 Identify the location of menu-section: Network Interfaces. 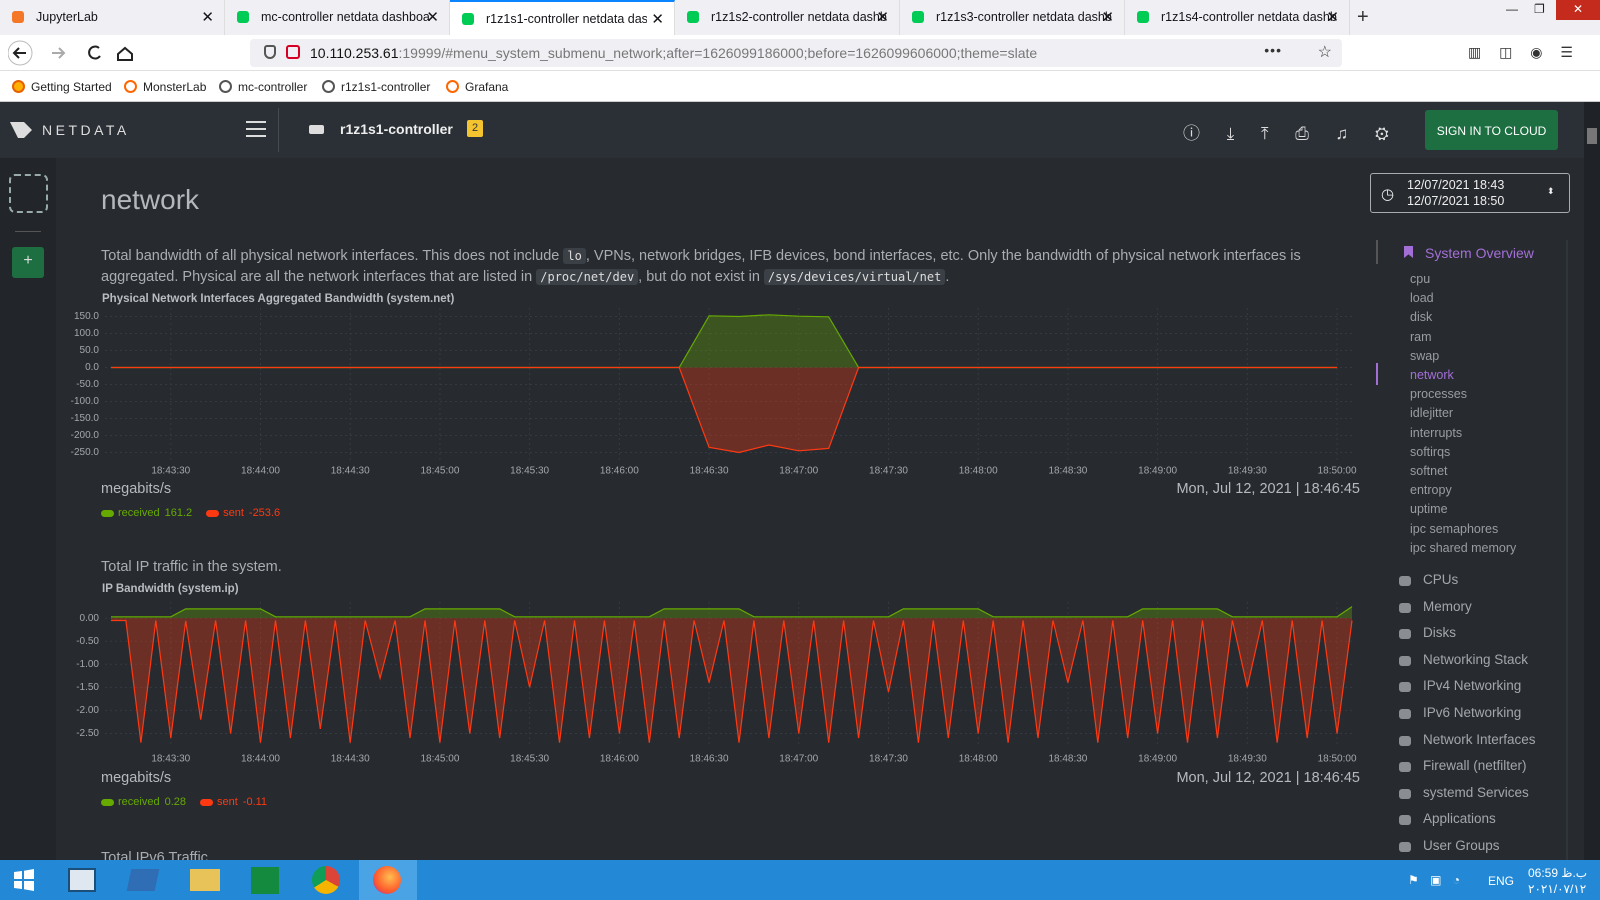
(1479, 739).